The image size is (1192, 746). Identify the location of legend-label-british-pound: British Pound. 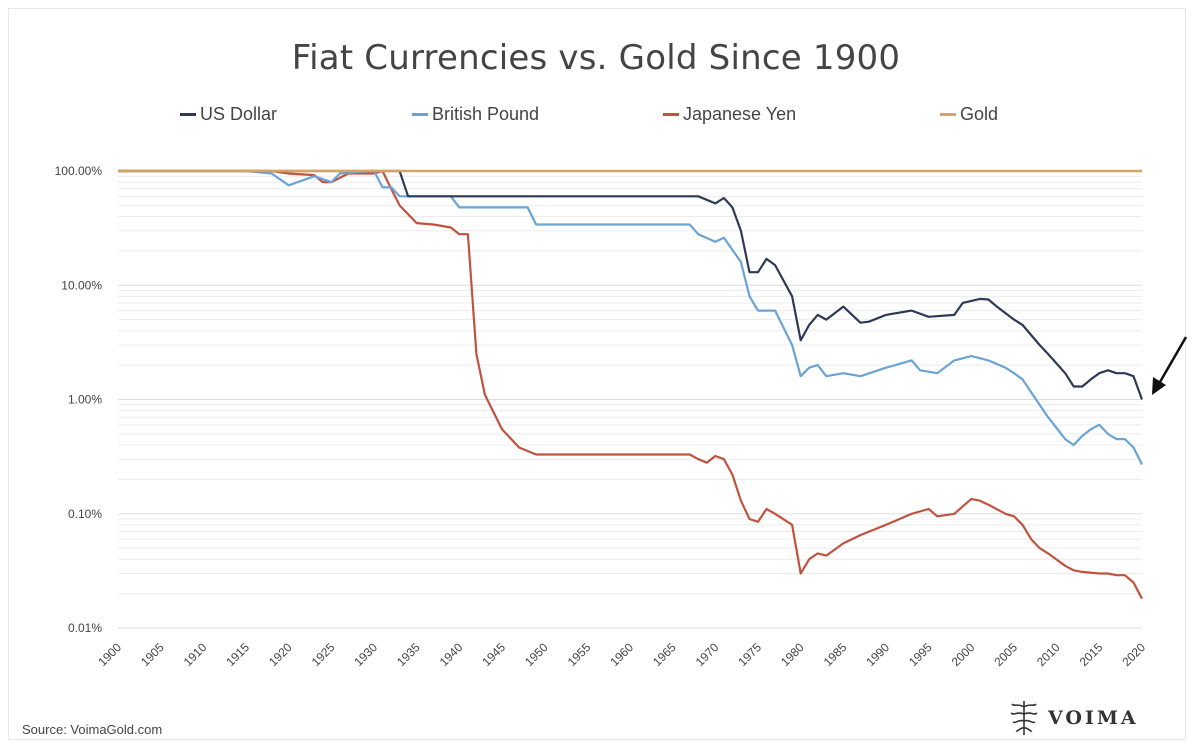
(486, 113).